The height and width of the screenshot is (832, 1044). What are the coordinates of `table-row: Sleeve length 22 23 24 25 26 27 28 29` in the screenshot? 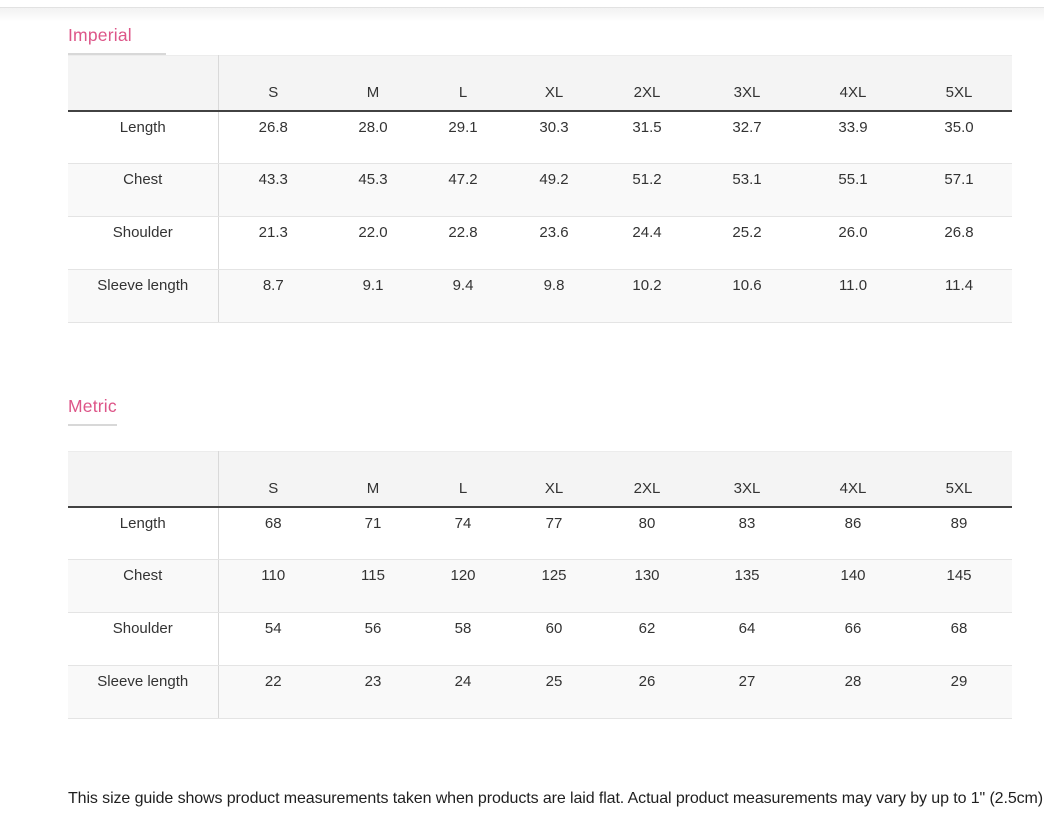 It's located at (540, 692).